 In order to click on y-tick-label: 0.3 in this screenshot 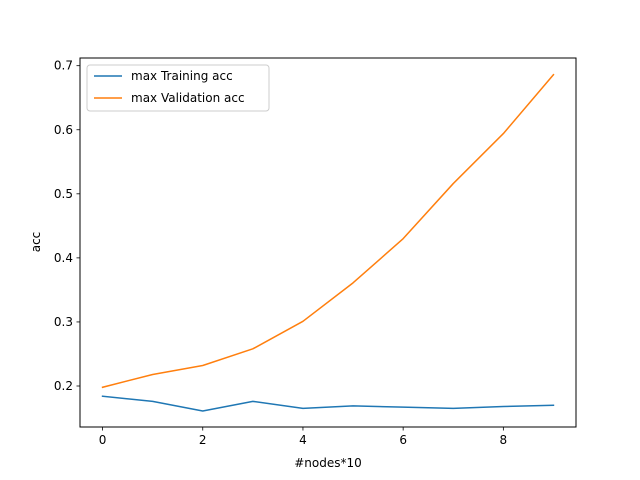, I will do `click(63, 322)`.